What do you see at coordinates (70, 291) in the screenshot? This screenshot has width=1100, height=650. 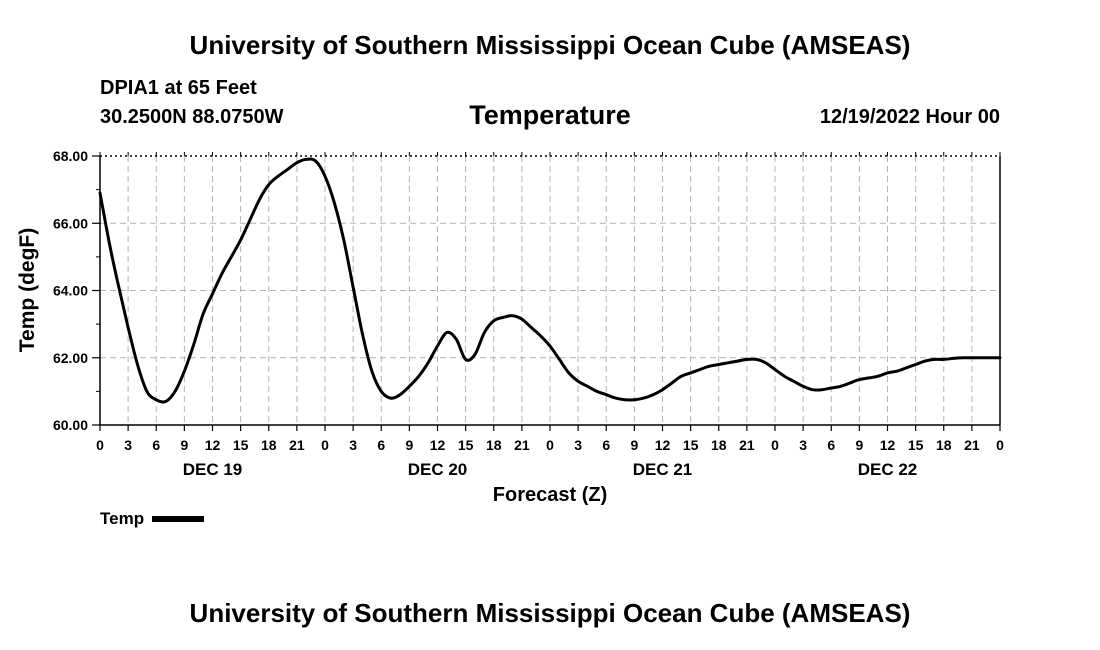 I see `y-tick-label: 64.00` at bounding box center [70, 291].